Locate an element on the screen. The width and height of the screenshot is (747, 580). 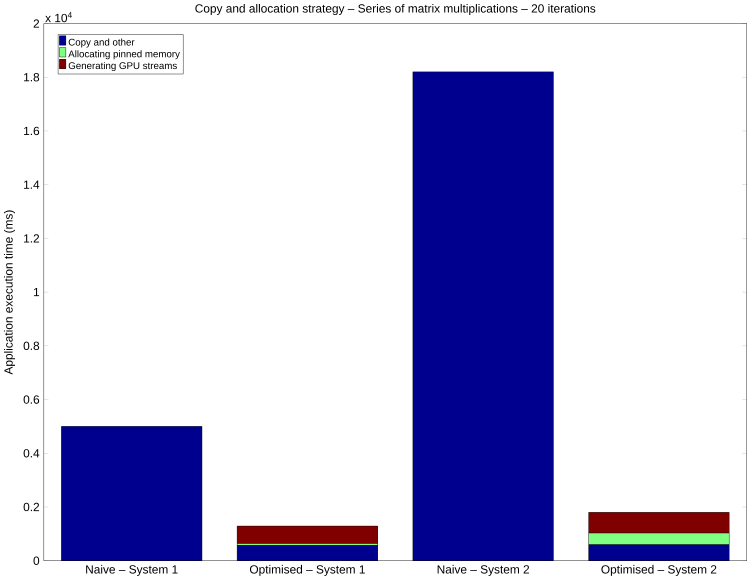
y-tick-label: 1.6 is located at coordinates (32, 131).